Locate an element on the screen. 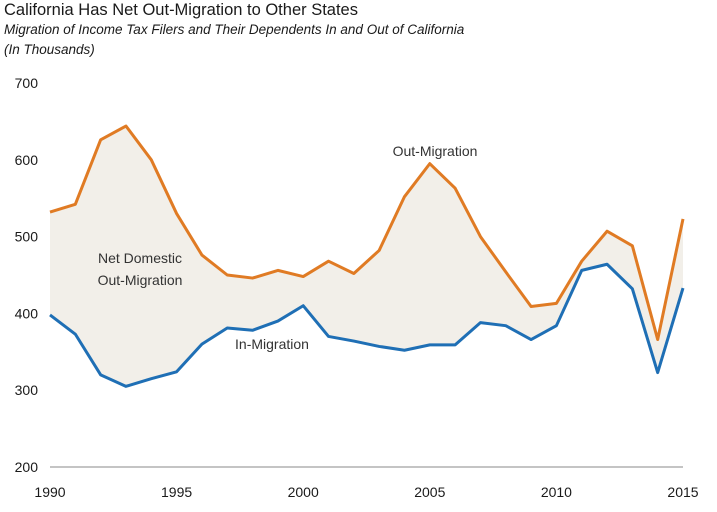 The width and height of the screenshot is (717, 512). y-tick-label: 300 is located at coordinates (27, 390).